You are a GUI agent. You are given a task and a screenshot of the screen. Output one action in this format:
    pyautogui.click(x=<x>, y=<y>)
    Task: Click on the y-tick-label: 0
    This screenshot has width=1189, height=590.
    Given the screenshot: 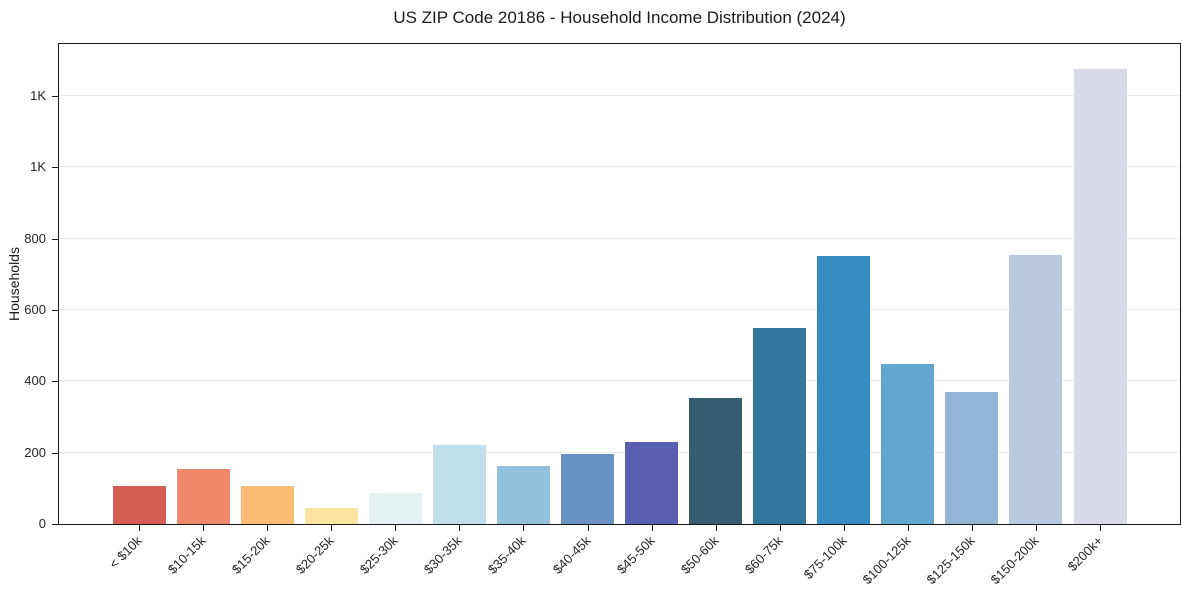 What is the action you would take?
    pyautogui.click(x=42, y=523)
    